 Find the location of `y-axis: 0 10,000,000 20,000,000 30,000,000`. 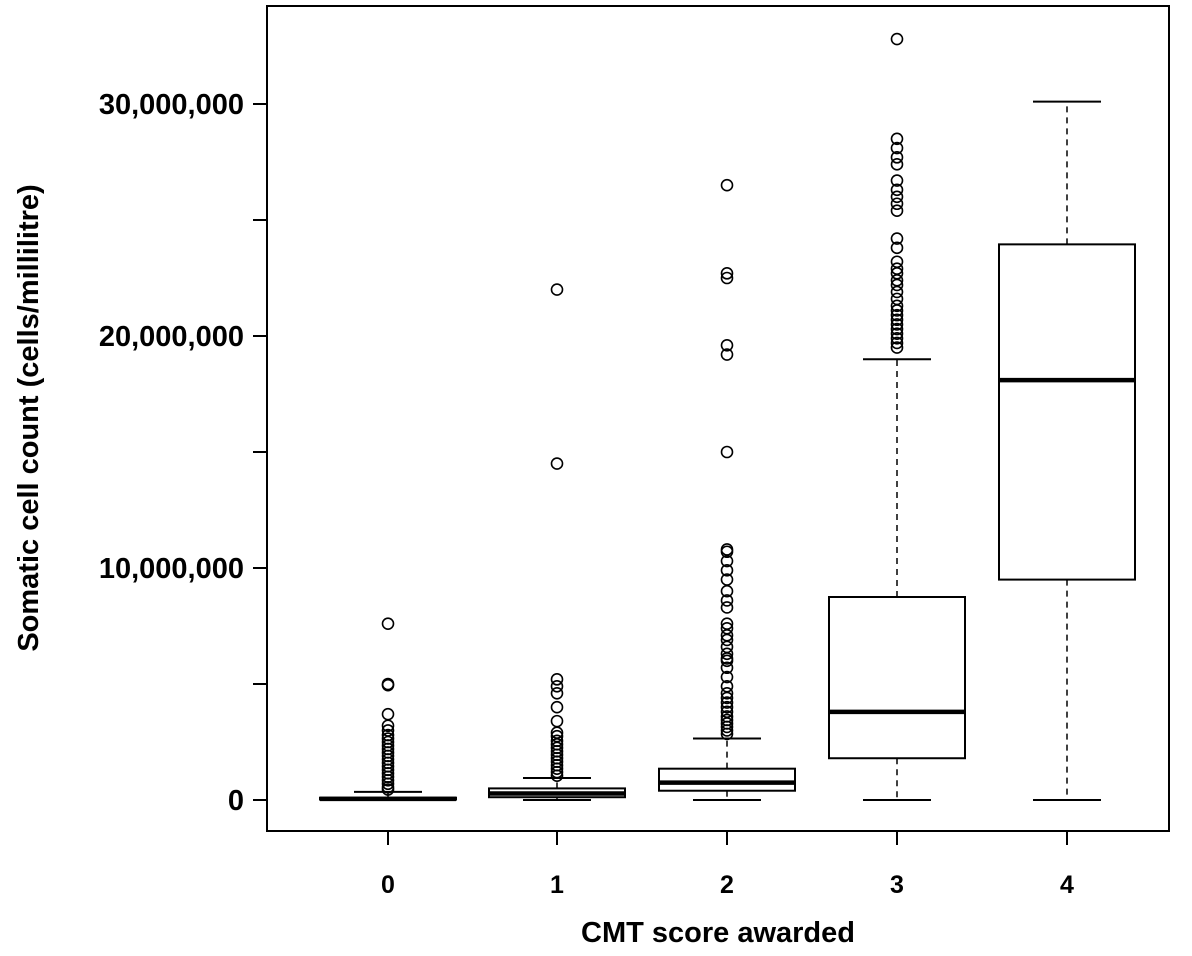

y-axis: 0 10,000,000 20,000,000 30,000,000 is located at coordinates (183, 453).